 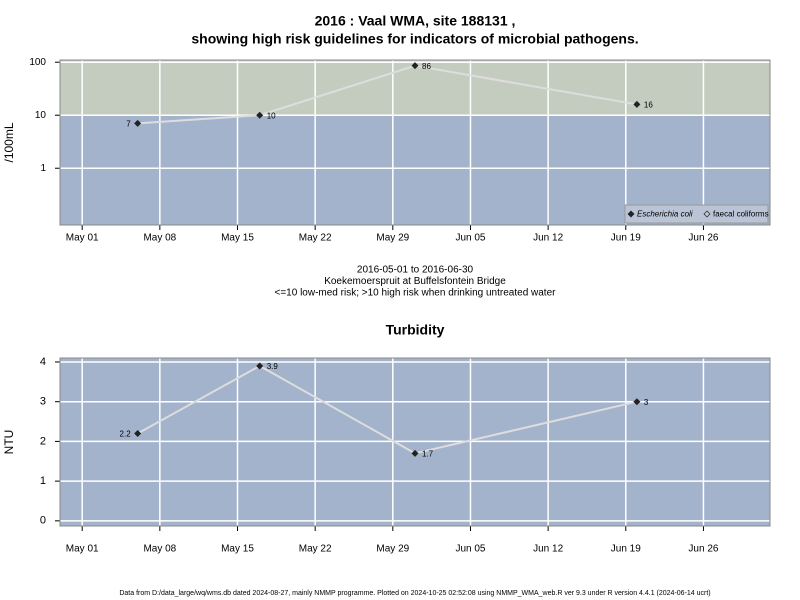 What do you see at coordinates (128, 124) in the screenshot?
I see `data-label: 7` at bounding box center [128, 124].